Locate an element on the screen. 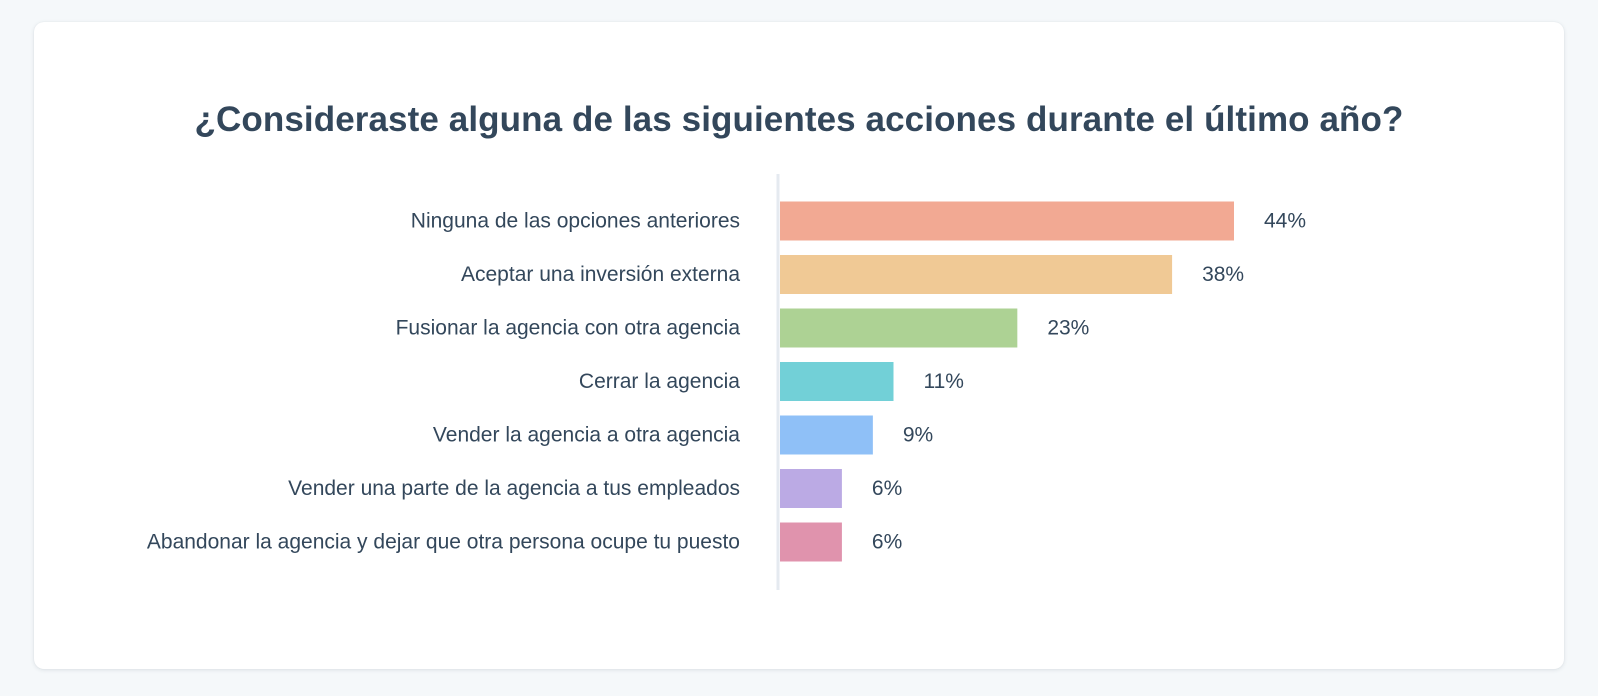 This screenshot has width=1598, height=696. value-label: 11% is located at coordinates (944, 381).